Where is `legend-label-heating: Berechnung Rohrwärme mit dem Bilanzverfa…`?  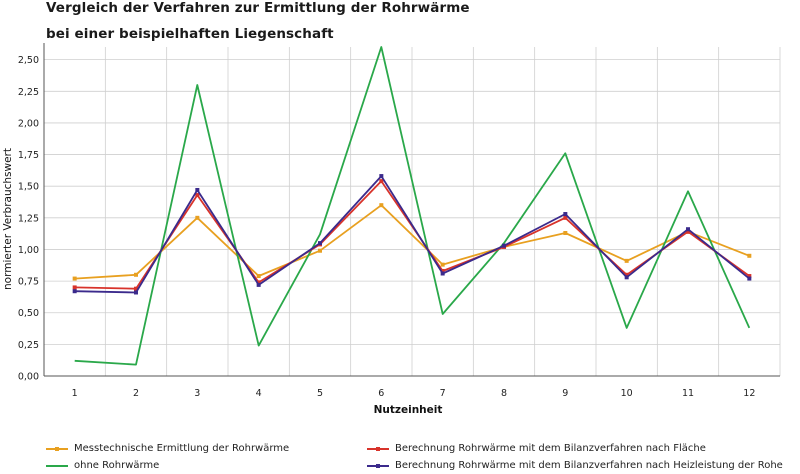
legend-label-heating: Berechnung Rohrwärme mit dem Bilanzverfa… is located at coordinates (589, 465).